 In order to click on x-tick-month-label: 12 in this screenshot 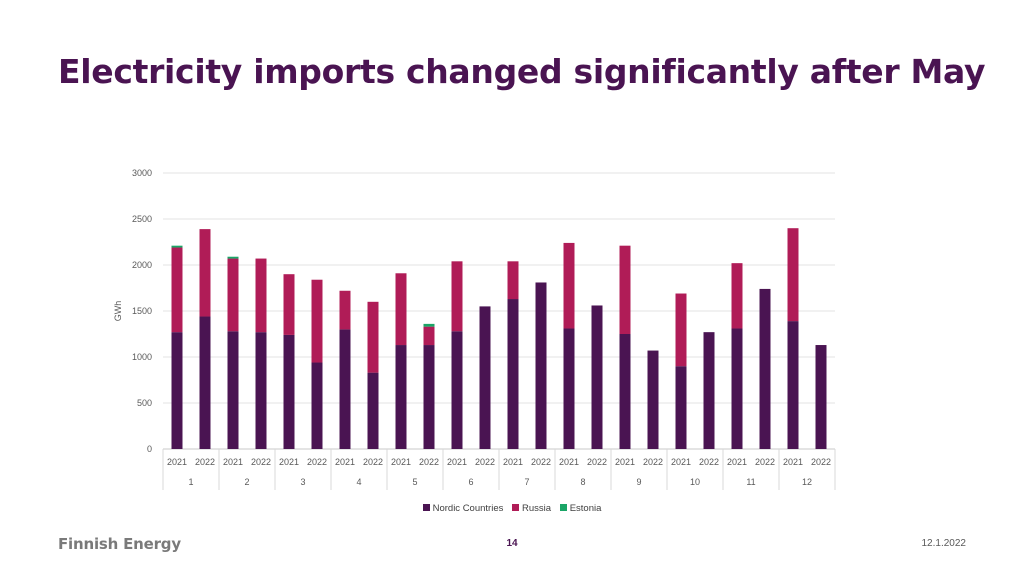, I will do `click(807, 482)`.